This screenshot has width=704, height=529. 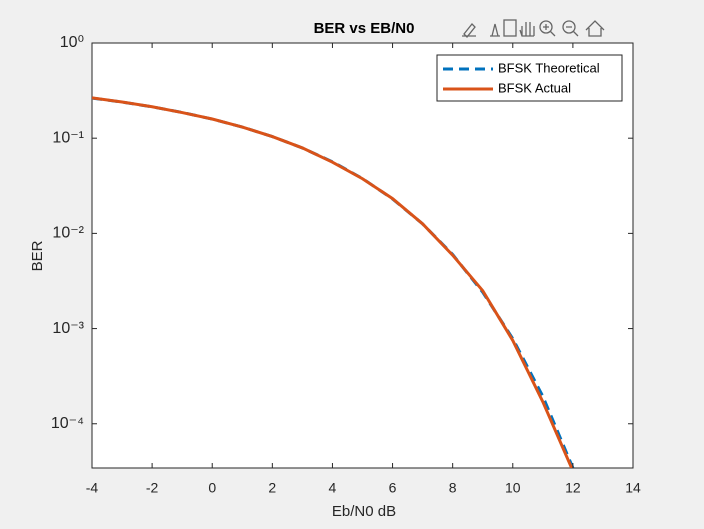 I want to click on edit-icon, so click(x=469, y=30).